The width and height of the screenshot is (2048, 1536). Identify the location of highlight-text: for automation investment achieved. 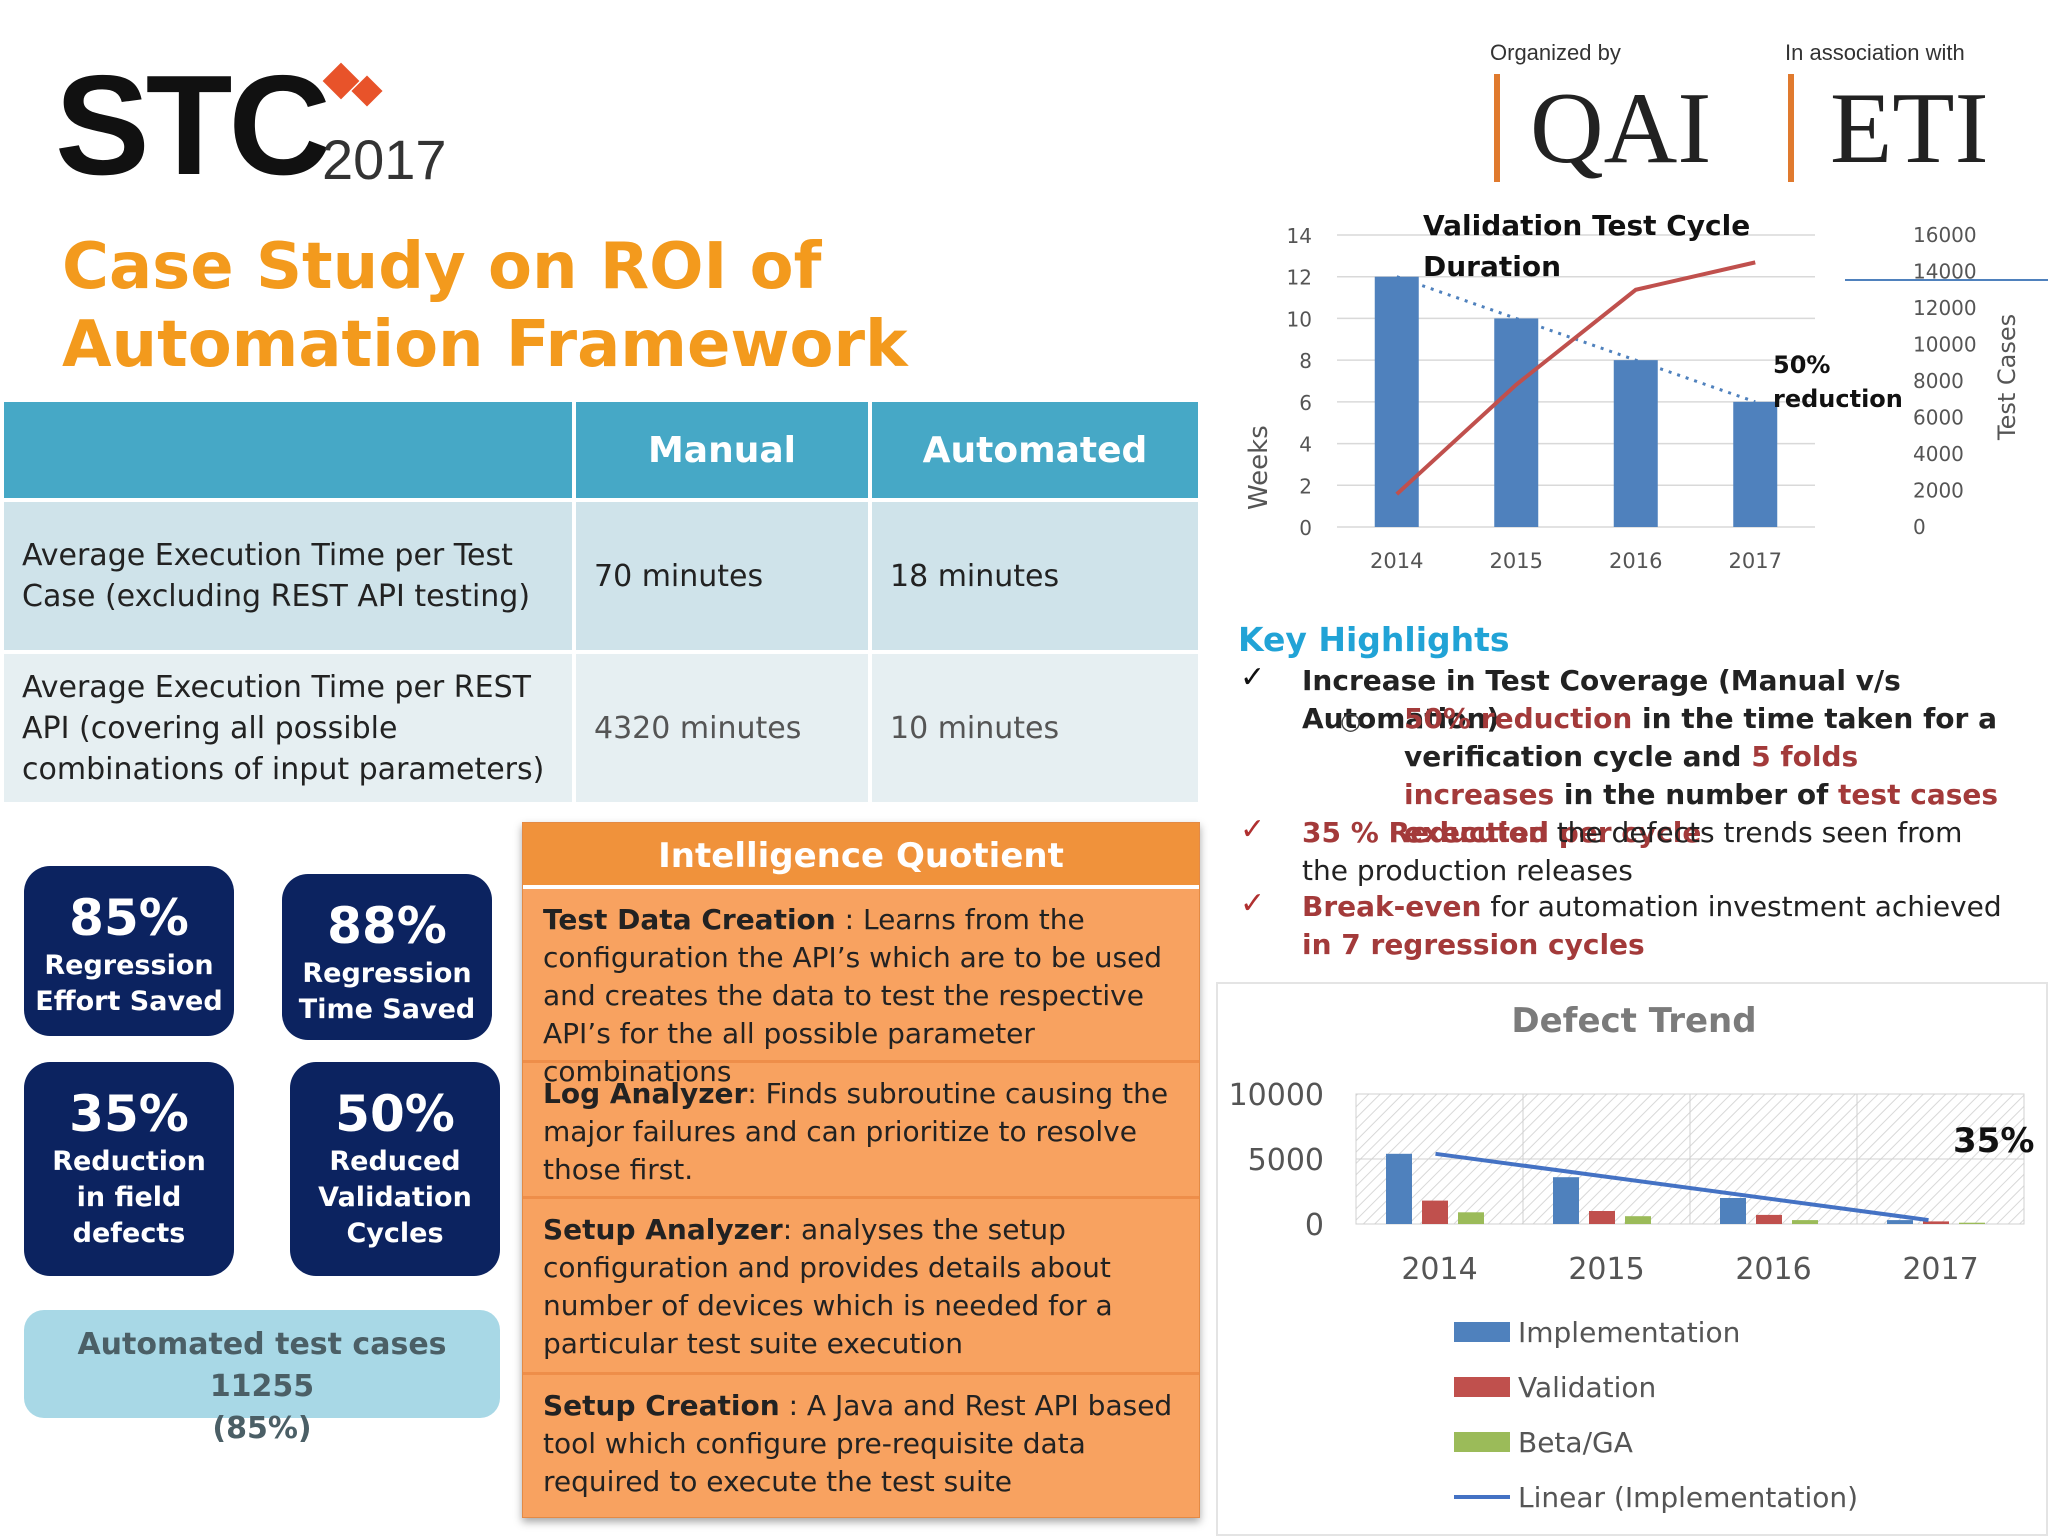
(1741, 906).